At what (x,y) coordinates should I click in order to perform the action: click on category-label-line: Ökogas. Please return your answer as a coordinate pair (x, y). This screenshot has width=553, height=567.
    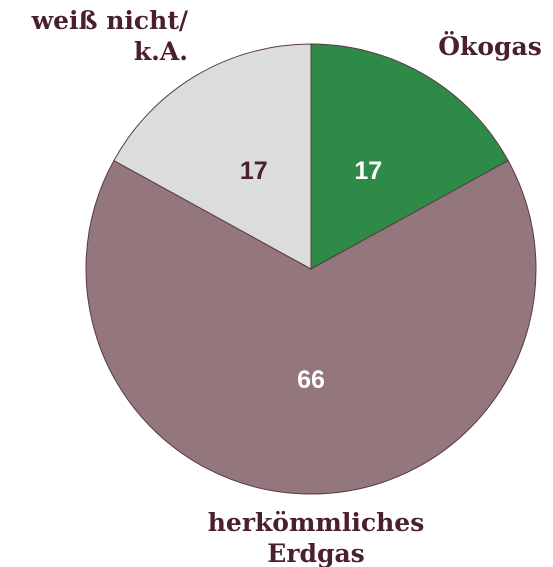
    Looking at the image, I should click on (490, 46).